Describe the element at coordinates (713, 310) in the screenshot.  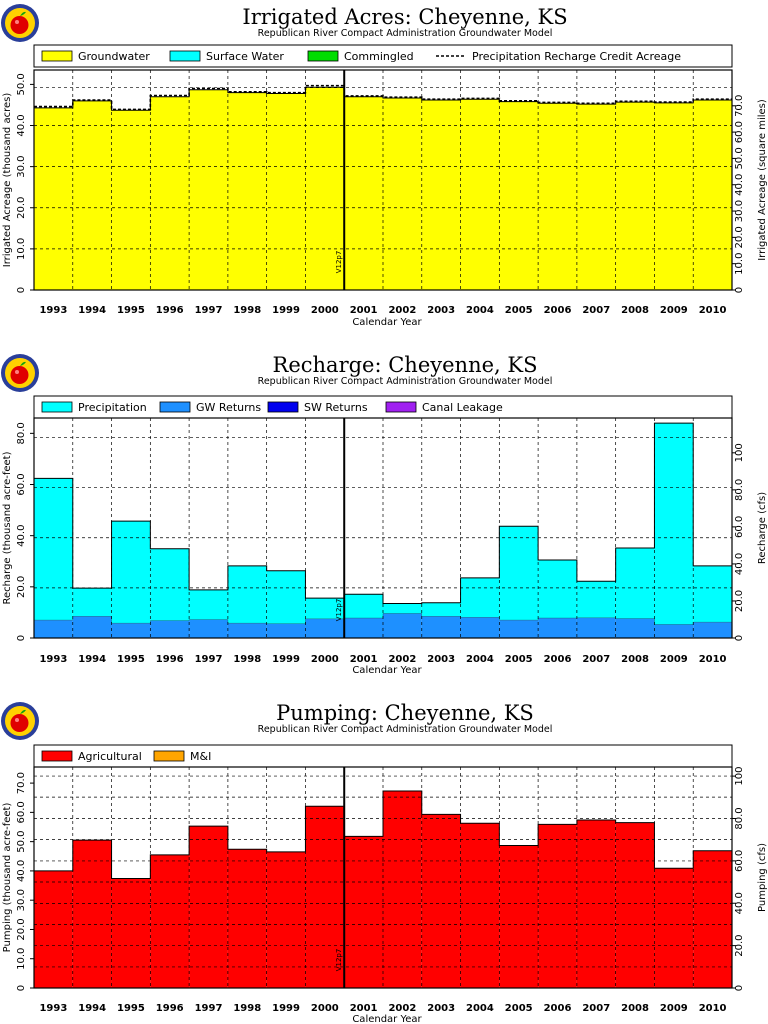
I see `x-tick-label: 2010` at that location.